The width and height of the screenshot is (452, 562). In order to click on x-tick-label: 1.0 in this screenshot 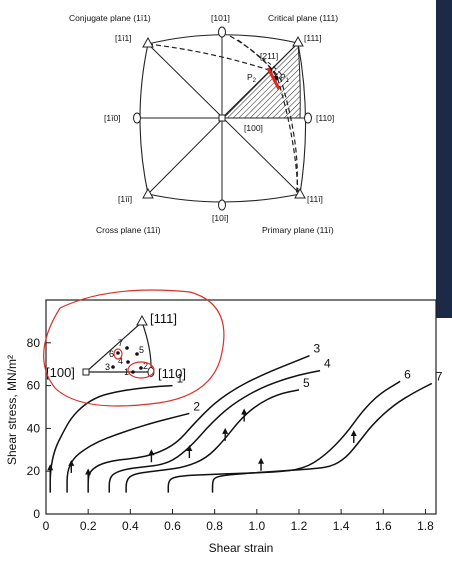, I will do `click(256, 526)`.